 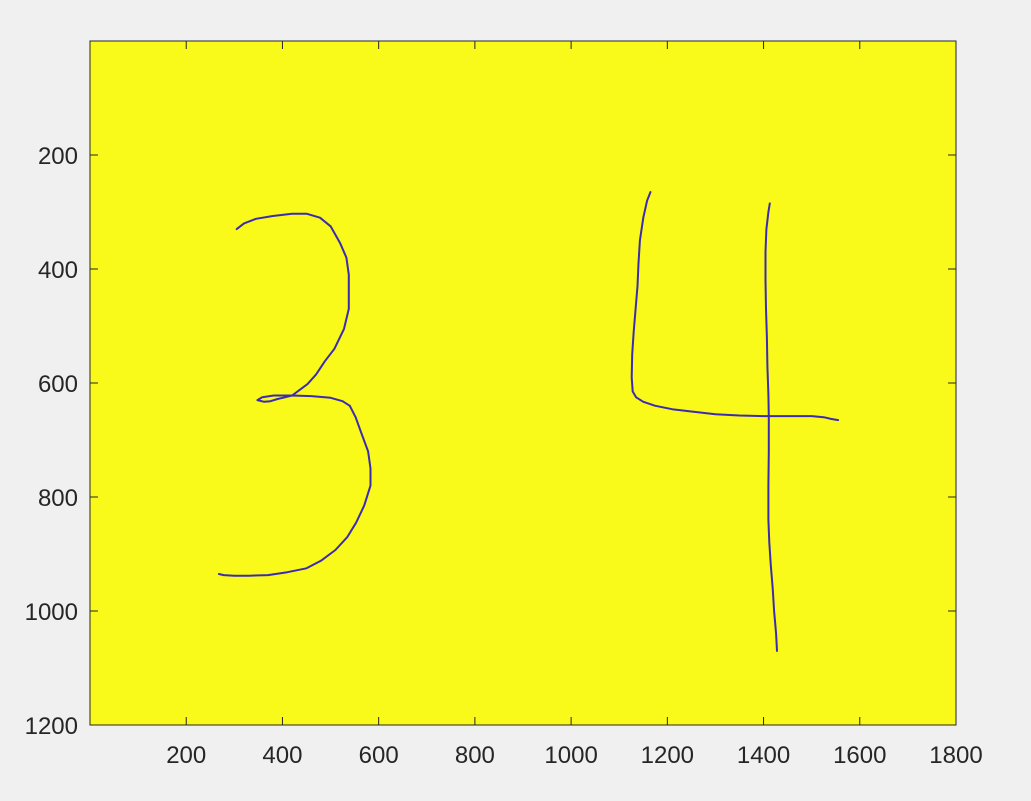 What do you see at coordinates (58, 270) in the screenshot?
I see `y-tick-label: 400` at bounding box center [58, 270].